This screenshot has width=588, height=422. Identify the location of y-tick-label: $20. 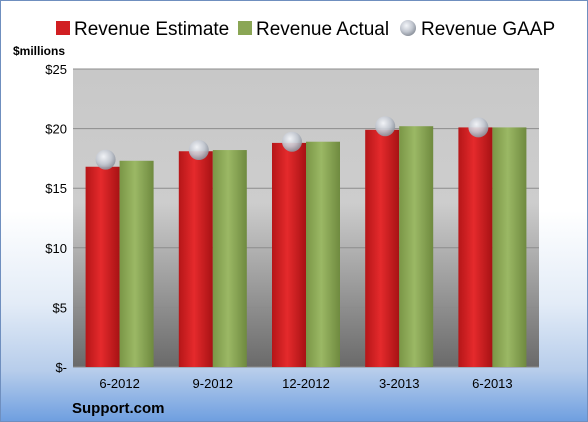
(56, 129).